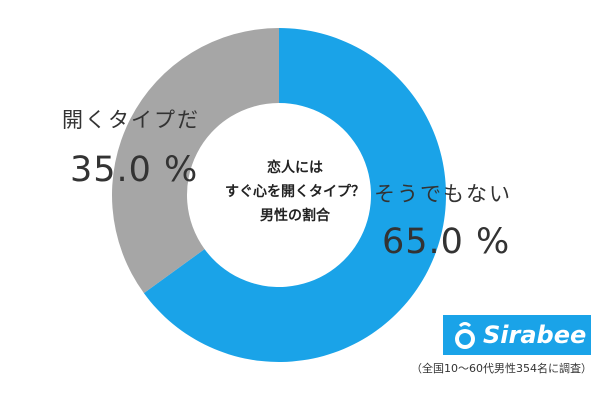 The height and width of the screenshot is (400, 600). I want to click on chart-title-line: すぐ心を開くタイプ？, so click(295, 192).